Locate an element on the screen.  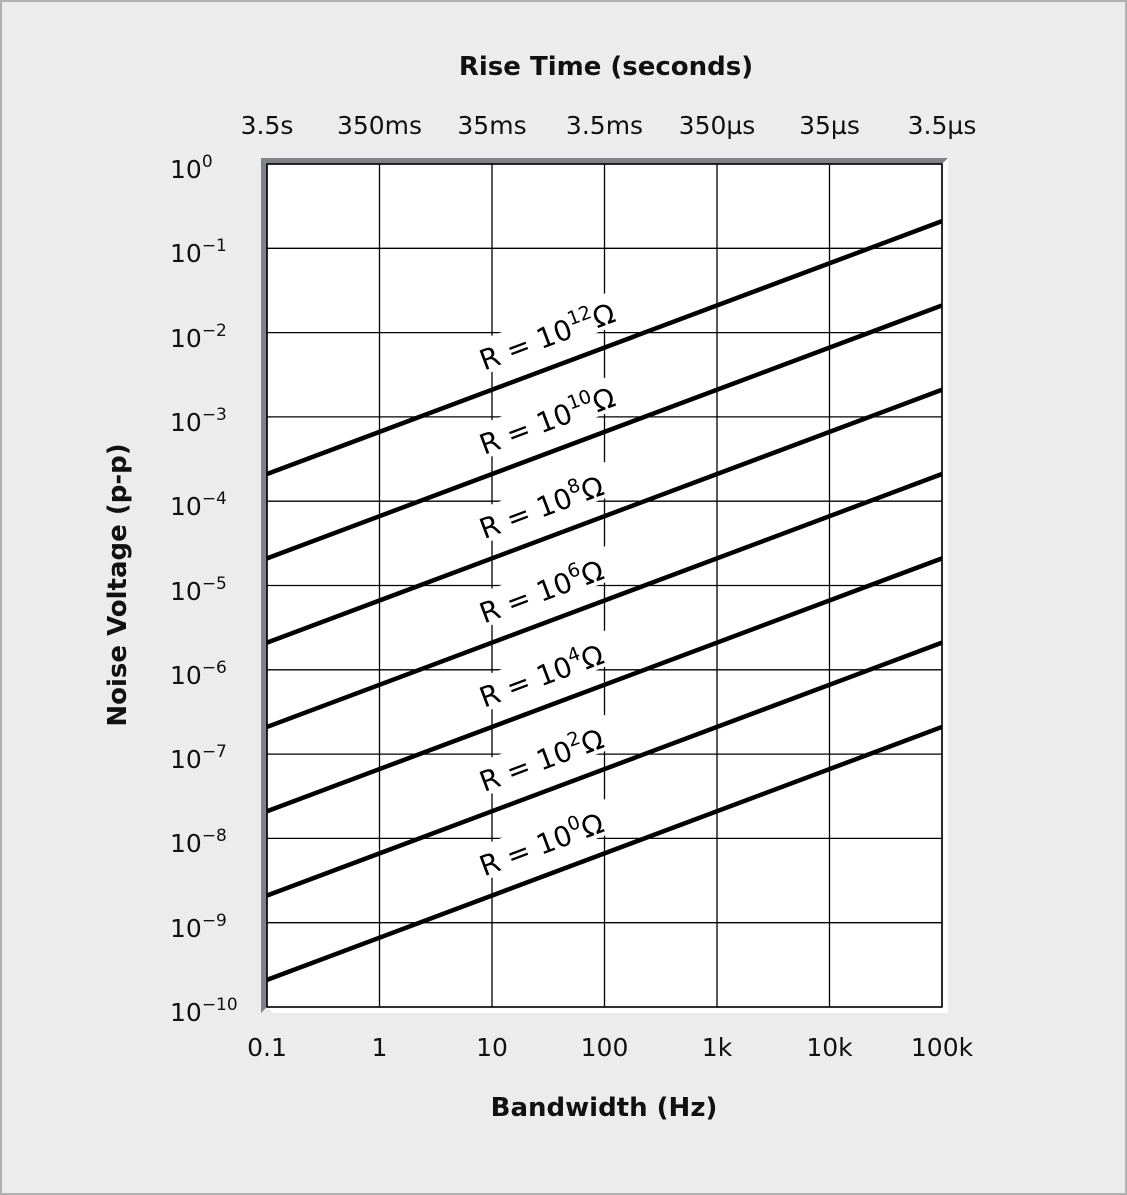
x-axis-tick: 100 is located at coordinates (604, 1047).